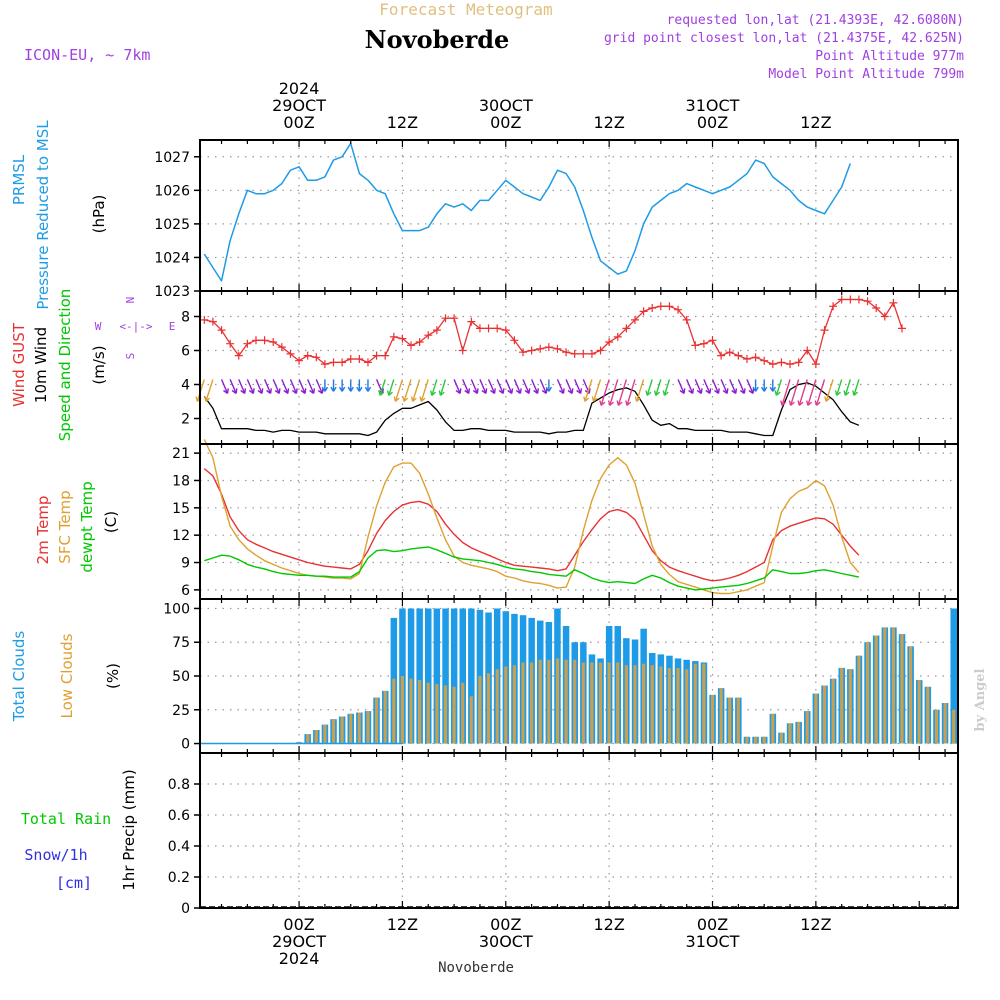  What do you see at coordinates (299, 88) in the screenshot?
I see `top-time-label: 2024` at bounding box center [299, 88].